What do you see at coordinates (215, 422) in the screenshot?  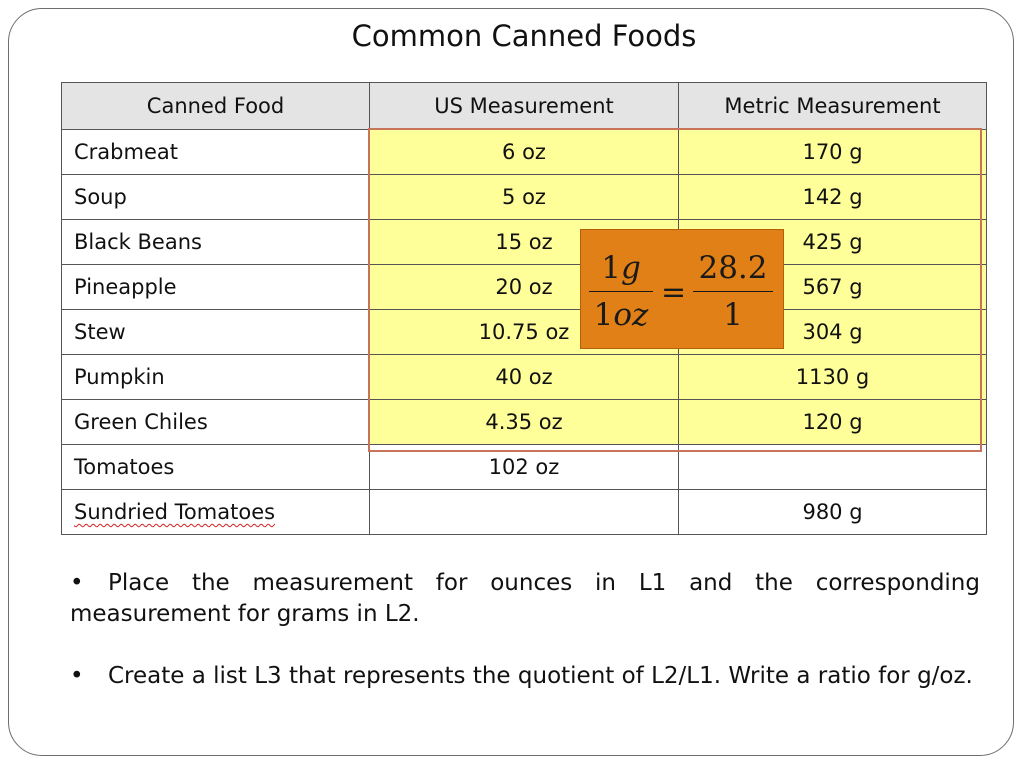 I see `food-cell: Green Chiles` at bounding box center [215, 422].